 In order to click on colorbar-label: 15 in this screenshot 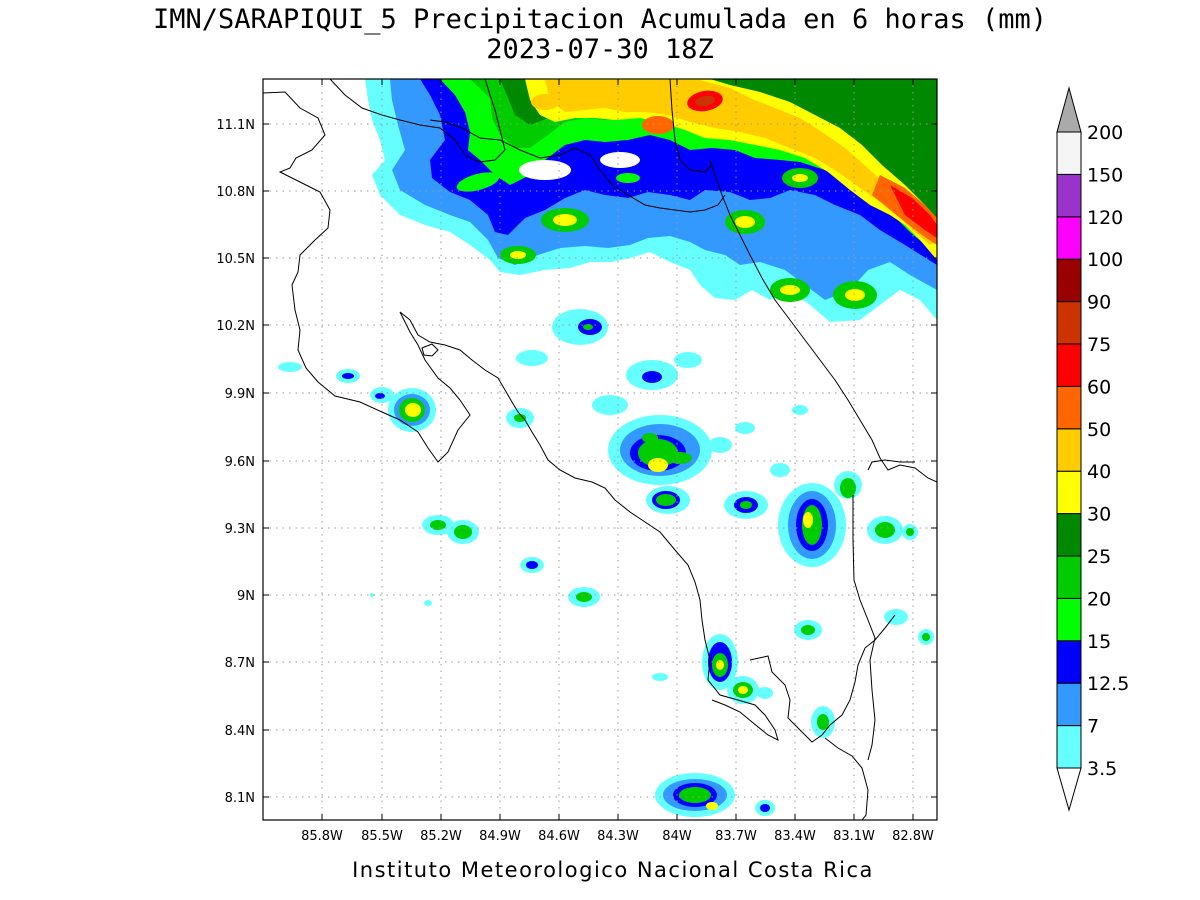, I will do `click(1099, 642)`.